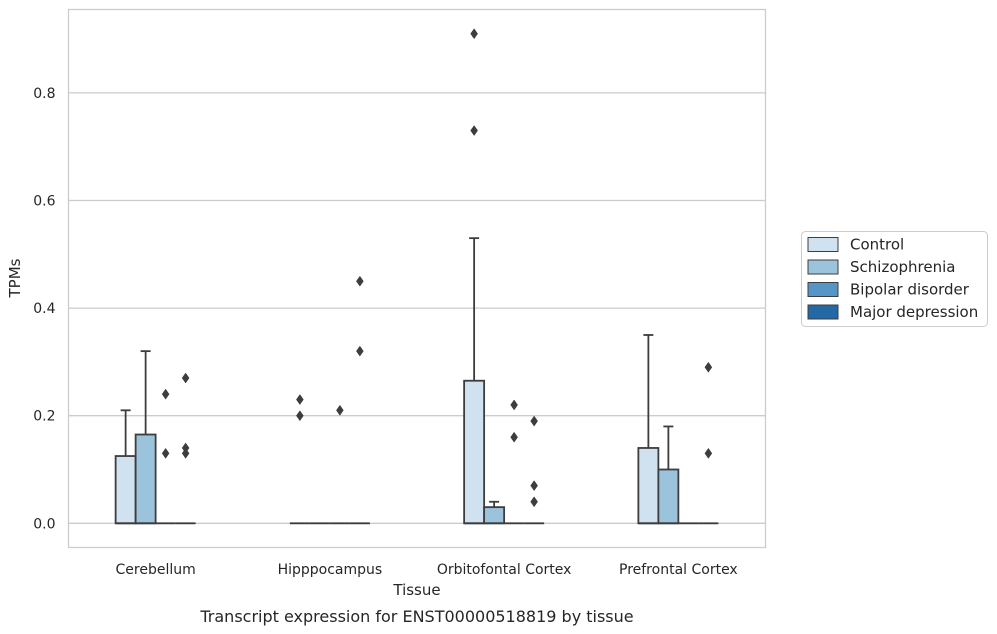  Describe the element at coordinates (44, 524) in the screenshot. I see `y-tick-label: 0.0` at that location.